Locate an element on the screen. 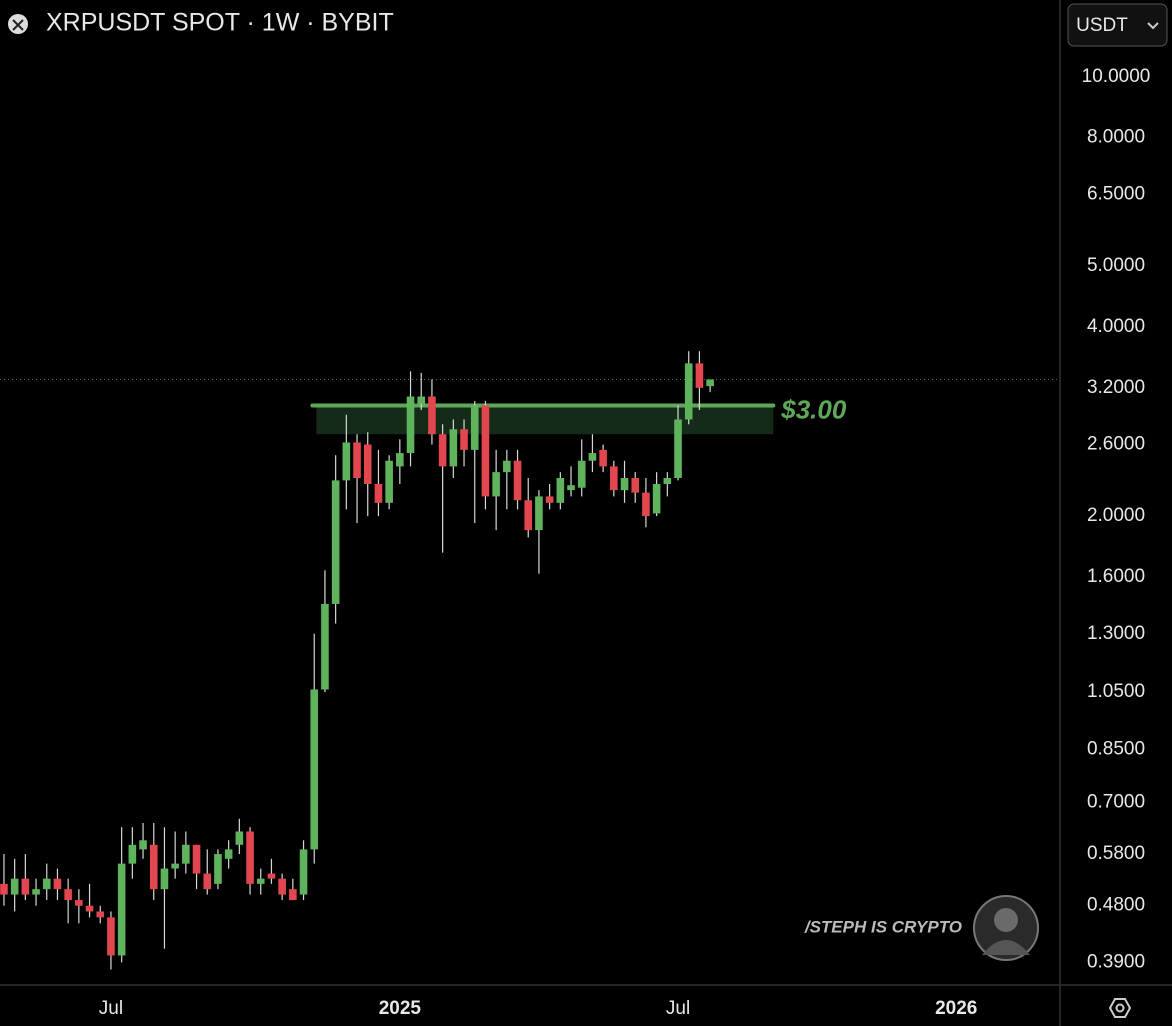 The height and width of the screenshot is (1026, 1172). y-tick-label: 8.0000 is located at coordinates (1116, 137).